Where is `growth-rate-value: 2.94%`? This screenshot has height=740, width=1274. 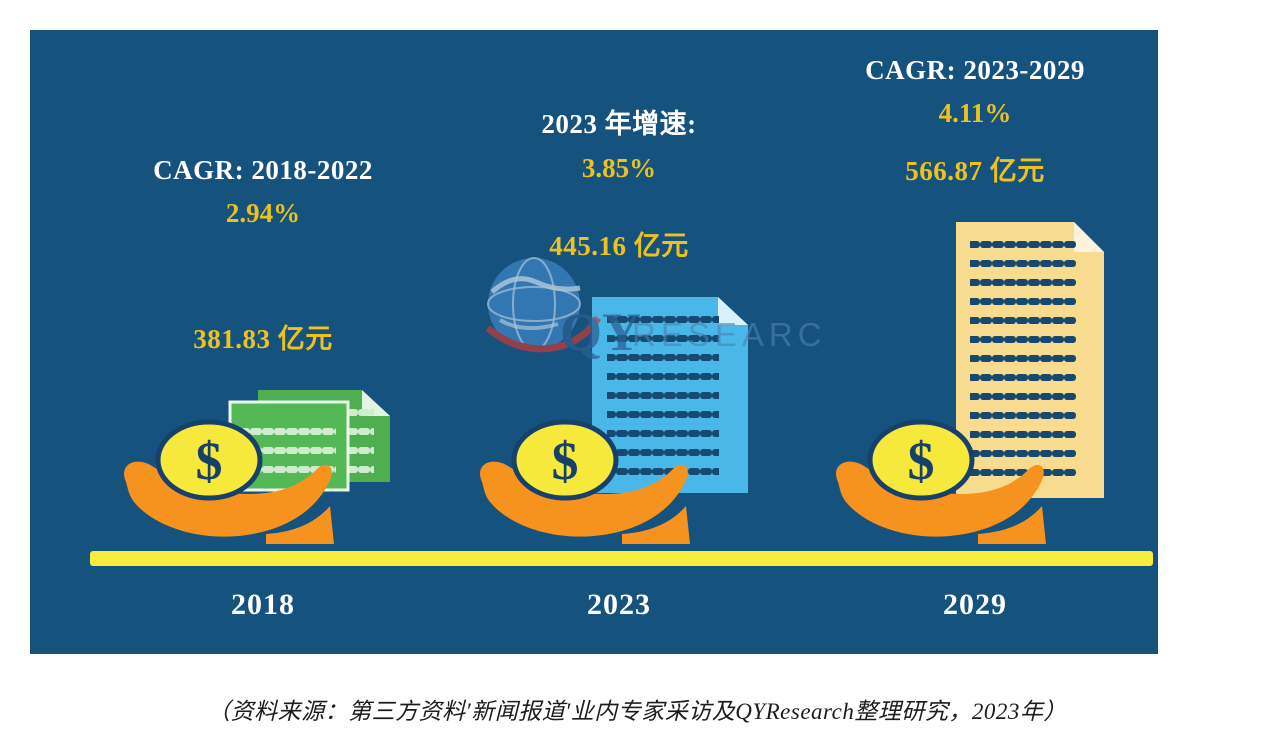 growth-rate-value: 2.94% is located at coordinates (263, 213).